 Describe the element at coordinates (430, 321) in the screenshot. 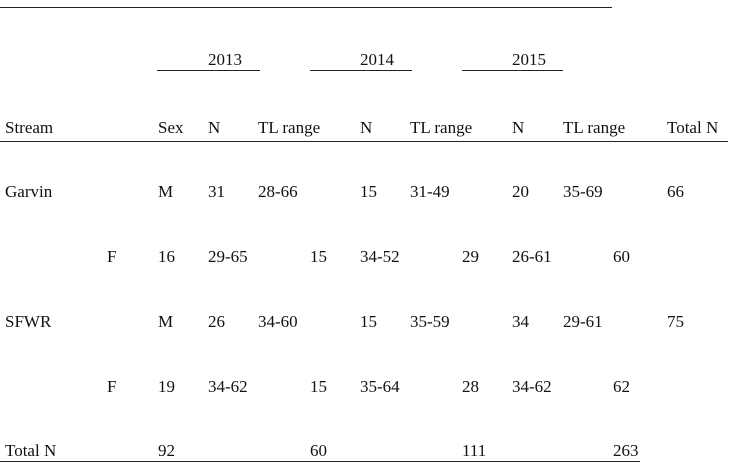

I see `table-cell: 35-59` at that location.